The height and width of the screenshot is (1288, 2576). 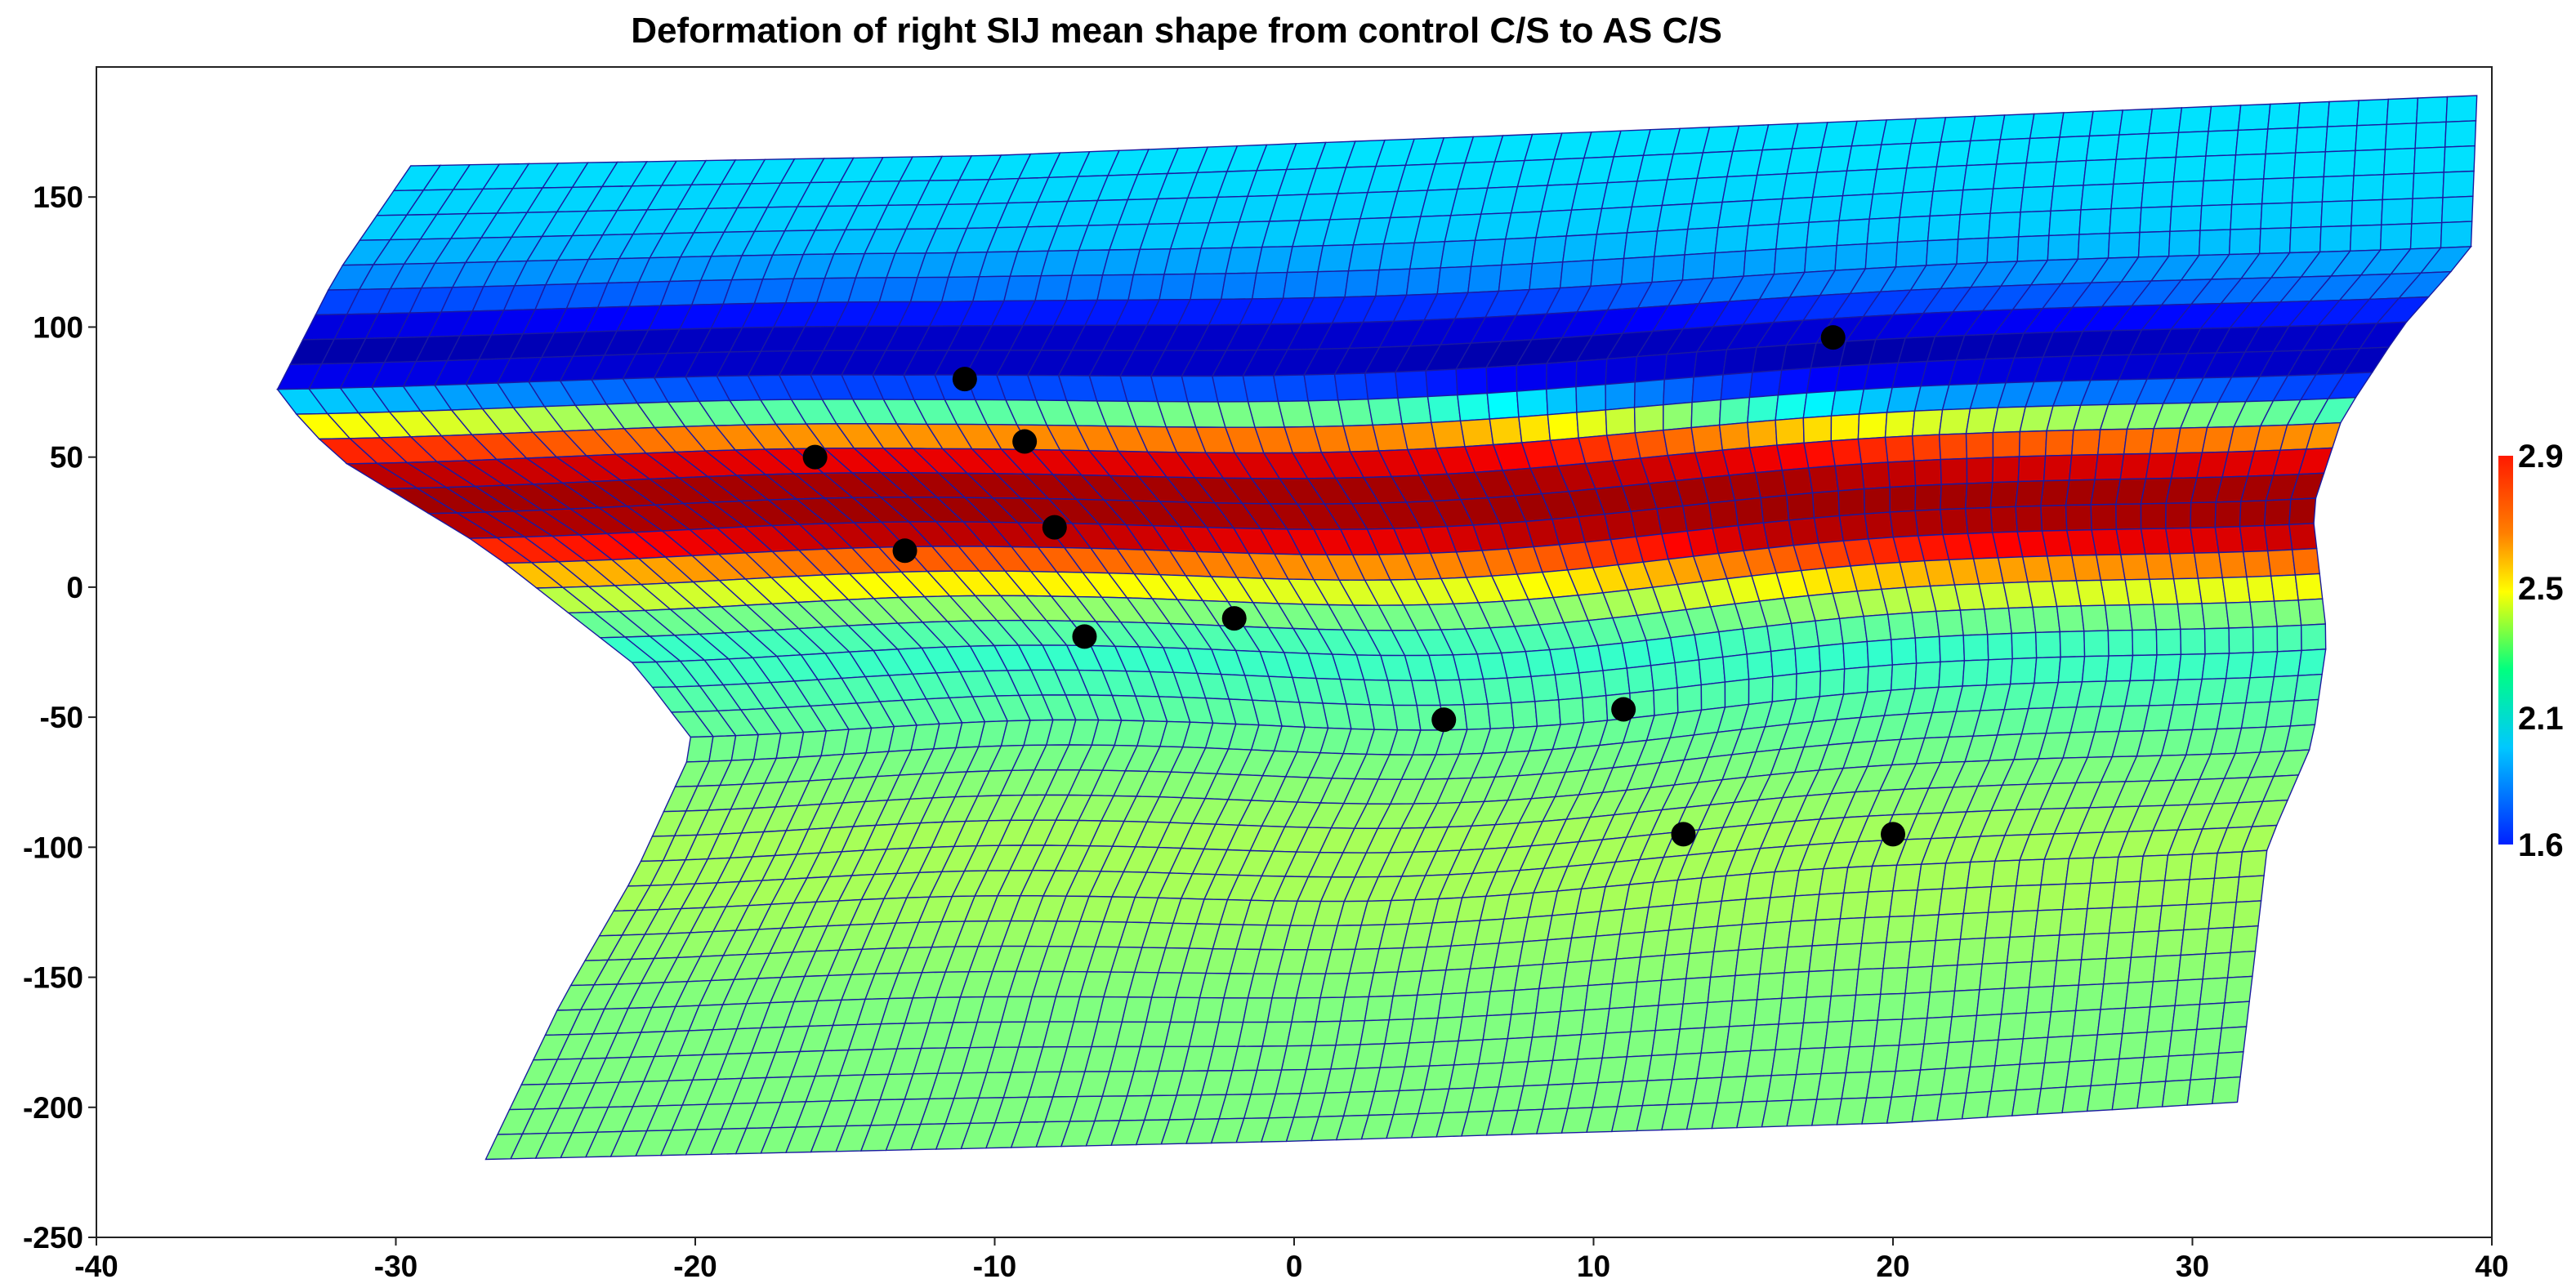 I want to click on x-tick-label: 0, so click(x=1295, y=1266).